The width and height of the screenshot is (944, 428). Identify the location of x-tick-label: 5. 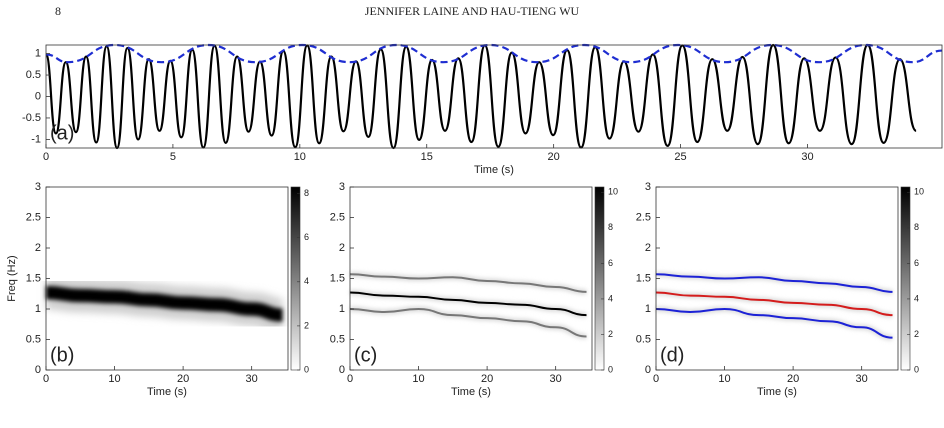
(173, 157).